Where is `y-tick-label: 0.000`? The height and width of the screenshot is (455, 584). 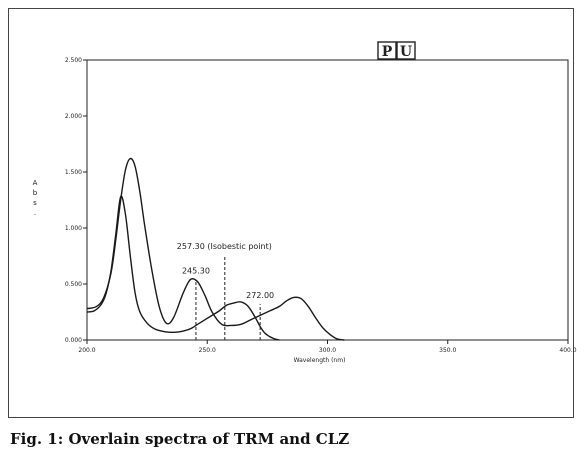 y-tick-label: 0.000 is located at coordinates (73, 340).